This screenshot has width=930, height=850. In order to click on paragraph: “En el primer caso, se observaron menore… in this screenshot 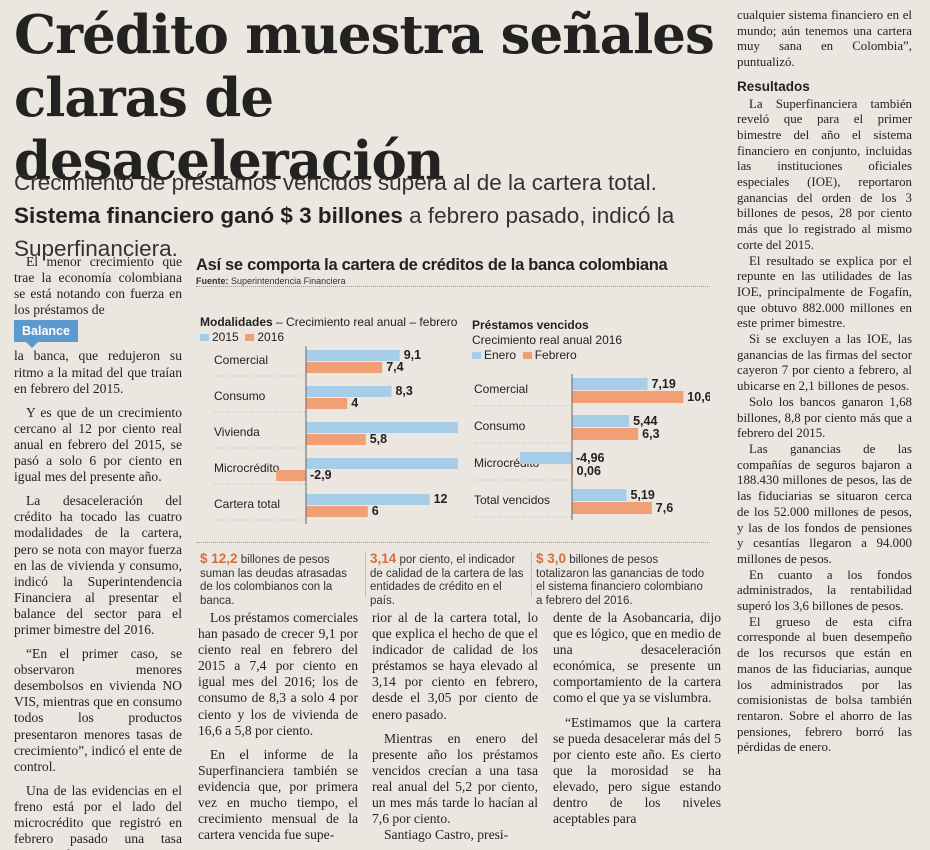, I will do `click(98, 710)`.